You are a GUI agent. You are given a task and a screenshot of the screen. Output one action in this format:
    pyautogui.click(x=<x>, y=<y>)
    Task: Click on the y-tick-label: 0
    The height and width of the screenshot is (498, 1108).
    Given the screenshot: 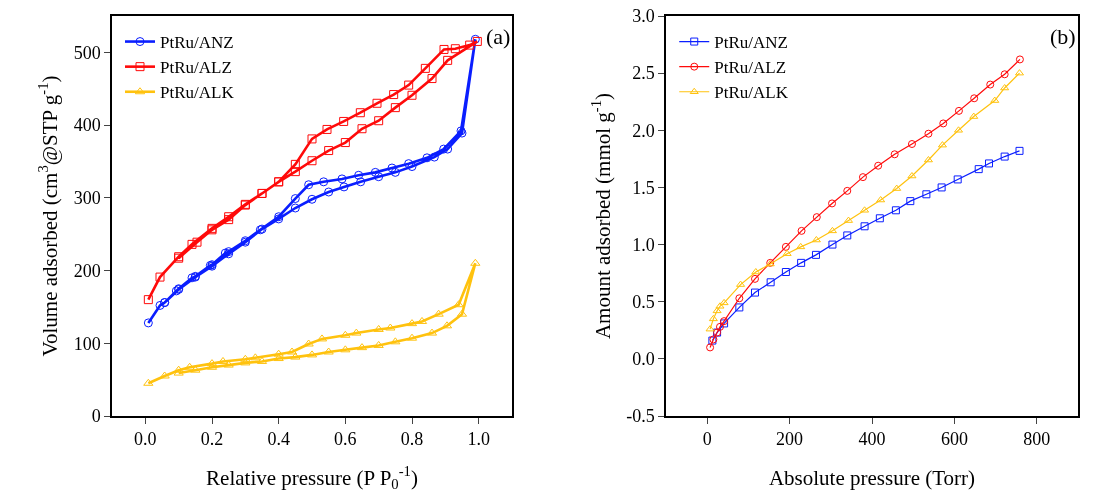 What is the action you would take?
    pyautogui.click(x=96, y=416)
    